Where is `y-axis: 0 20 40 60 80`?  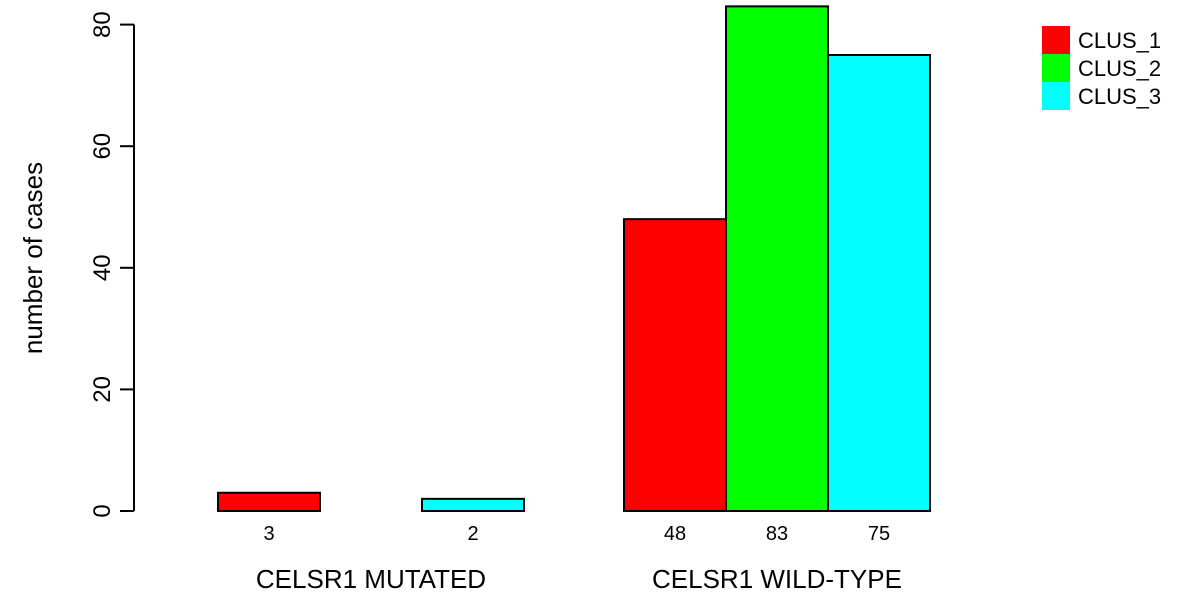
y-axis: 0 20 40 60 80 is located at coordinates (112, 264).